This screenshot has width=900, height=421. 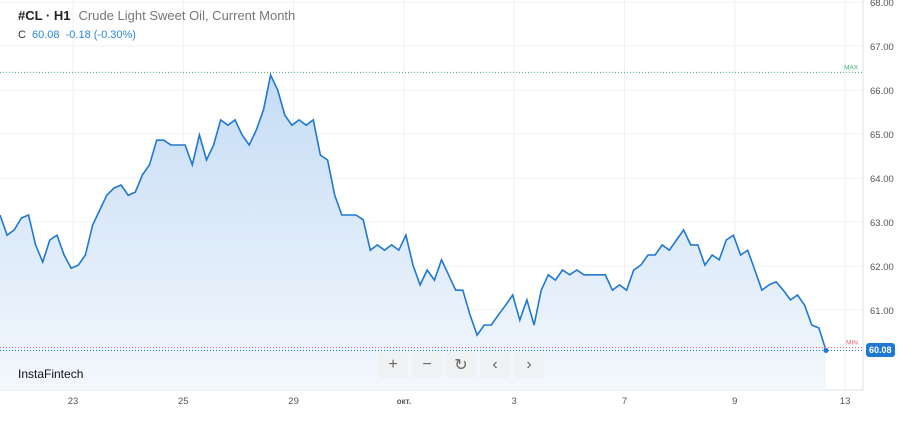 I want to click on max-label: MAX, so click(x=851, y=67).